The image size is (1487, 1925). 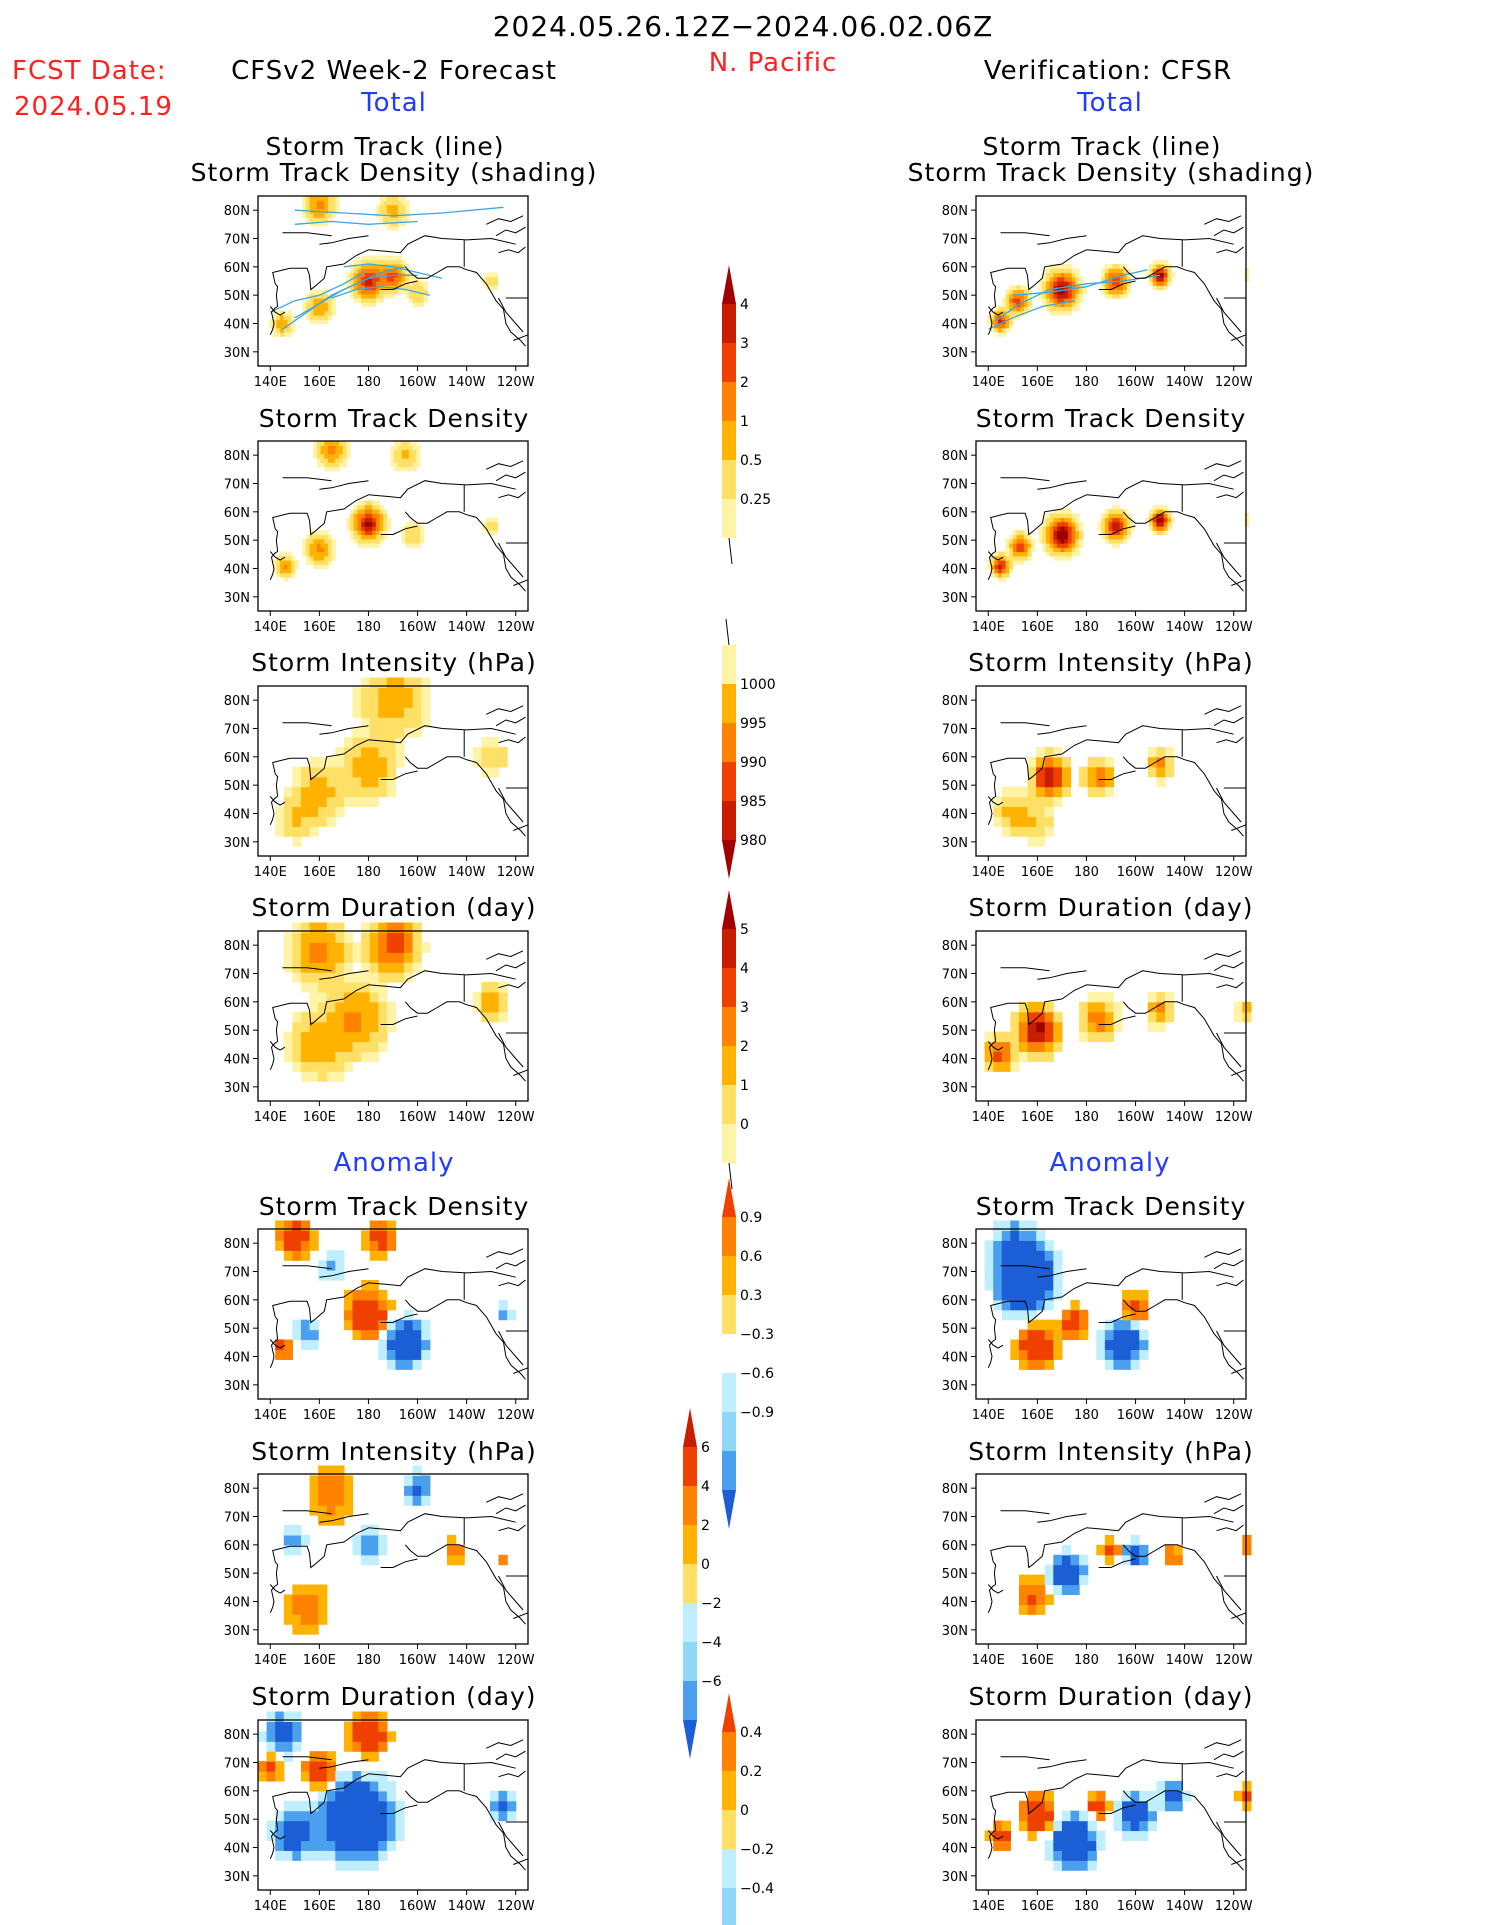 I want to click on lon-label: 160W, so click(x=1136, y=382).